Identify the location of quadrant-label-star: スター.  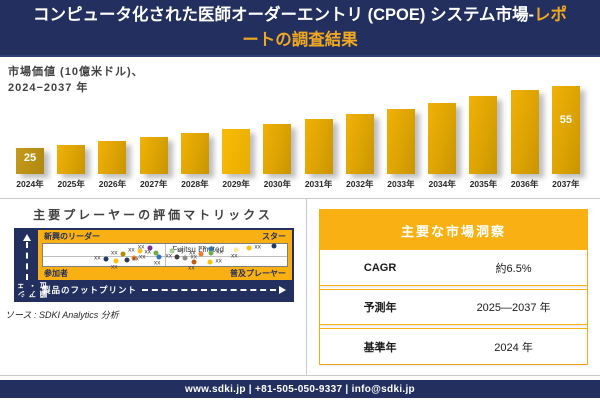
(274, 236).